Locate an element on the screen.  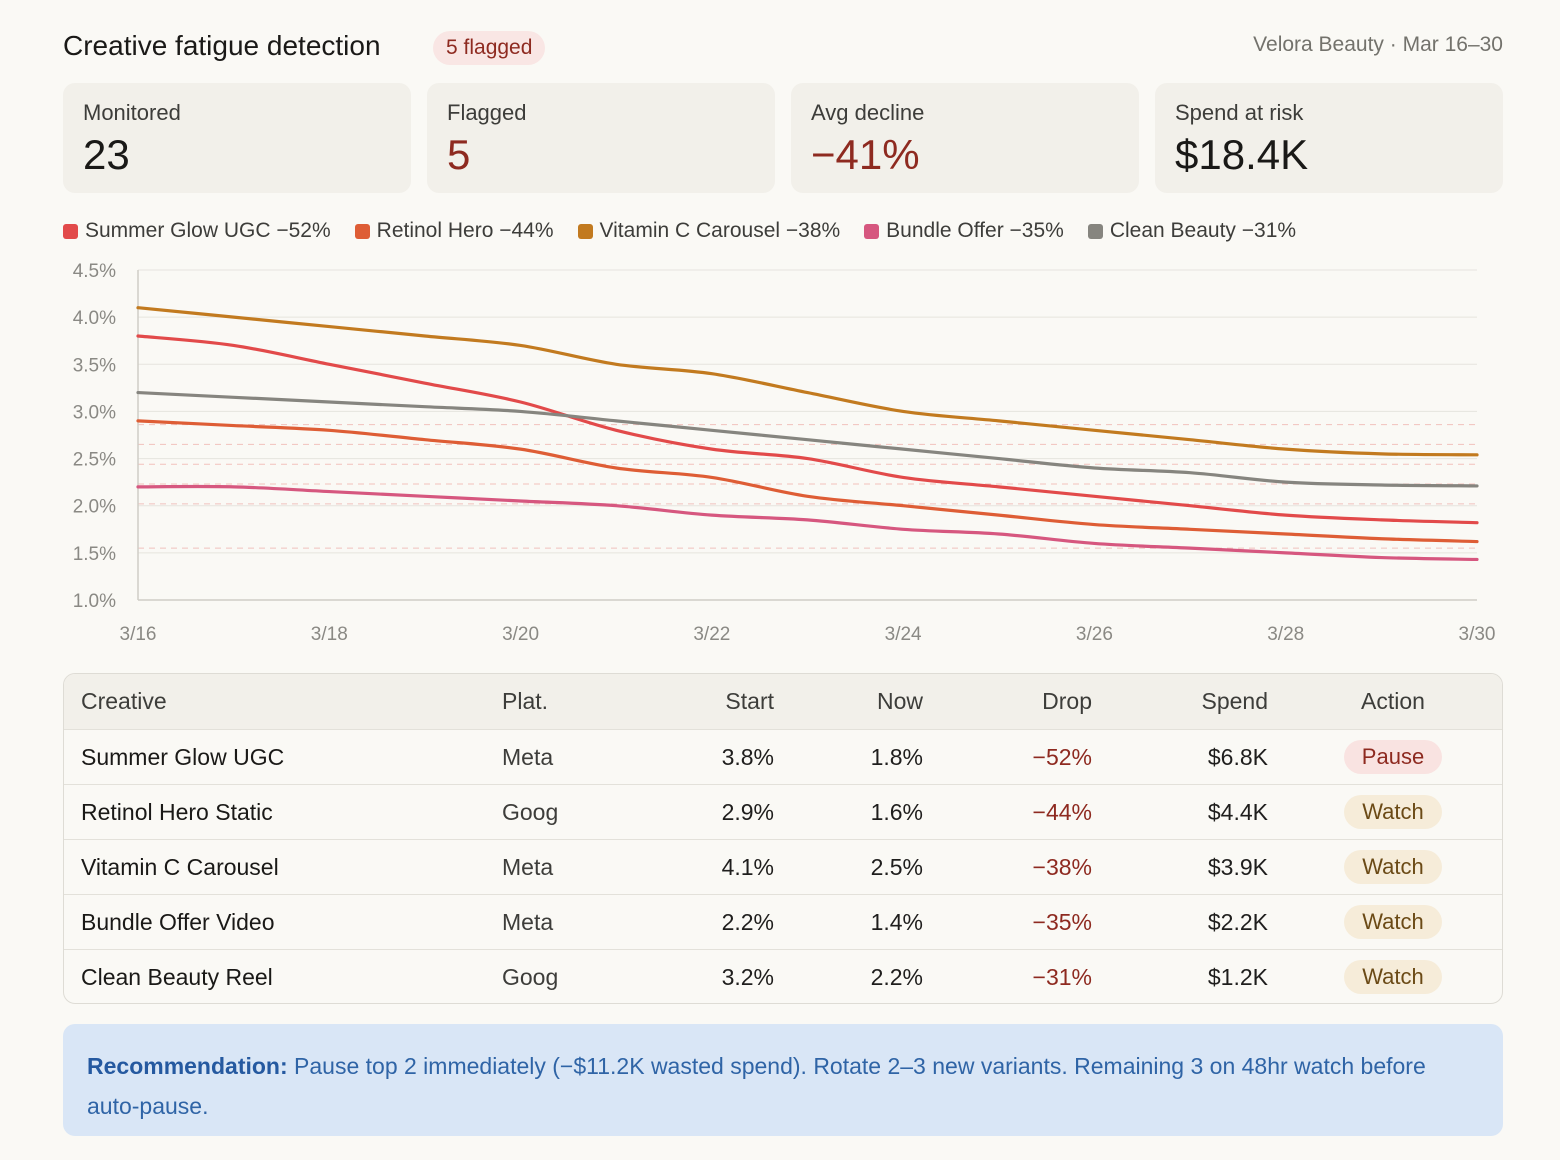
now-ctr: 1.6% is located at coordinates (896, 812).